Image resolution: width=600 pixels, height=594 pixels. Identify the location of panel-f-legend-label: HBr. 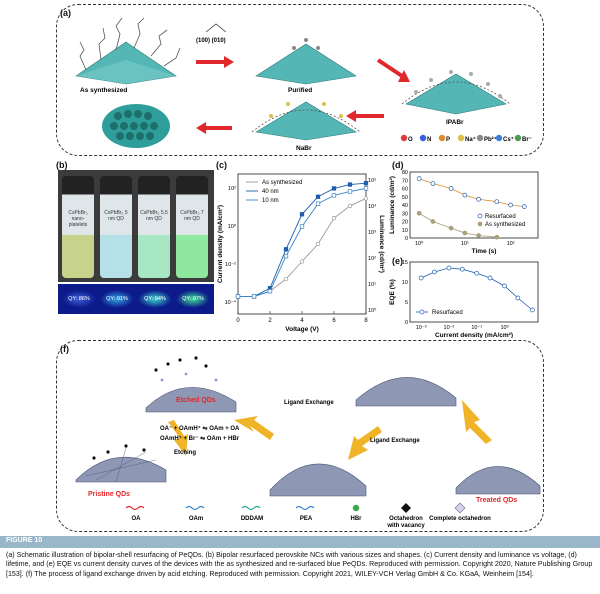
(356, 519).